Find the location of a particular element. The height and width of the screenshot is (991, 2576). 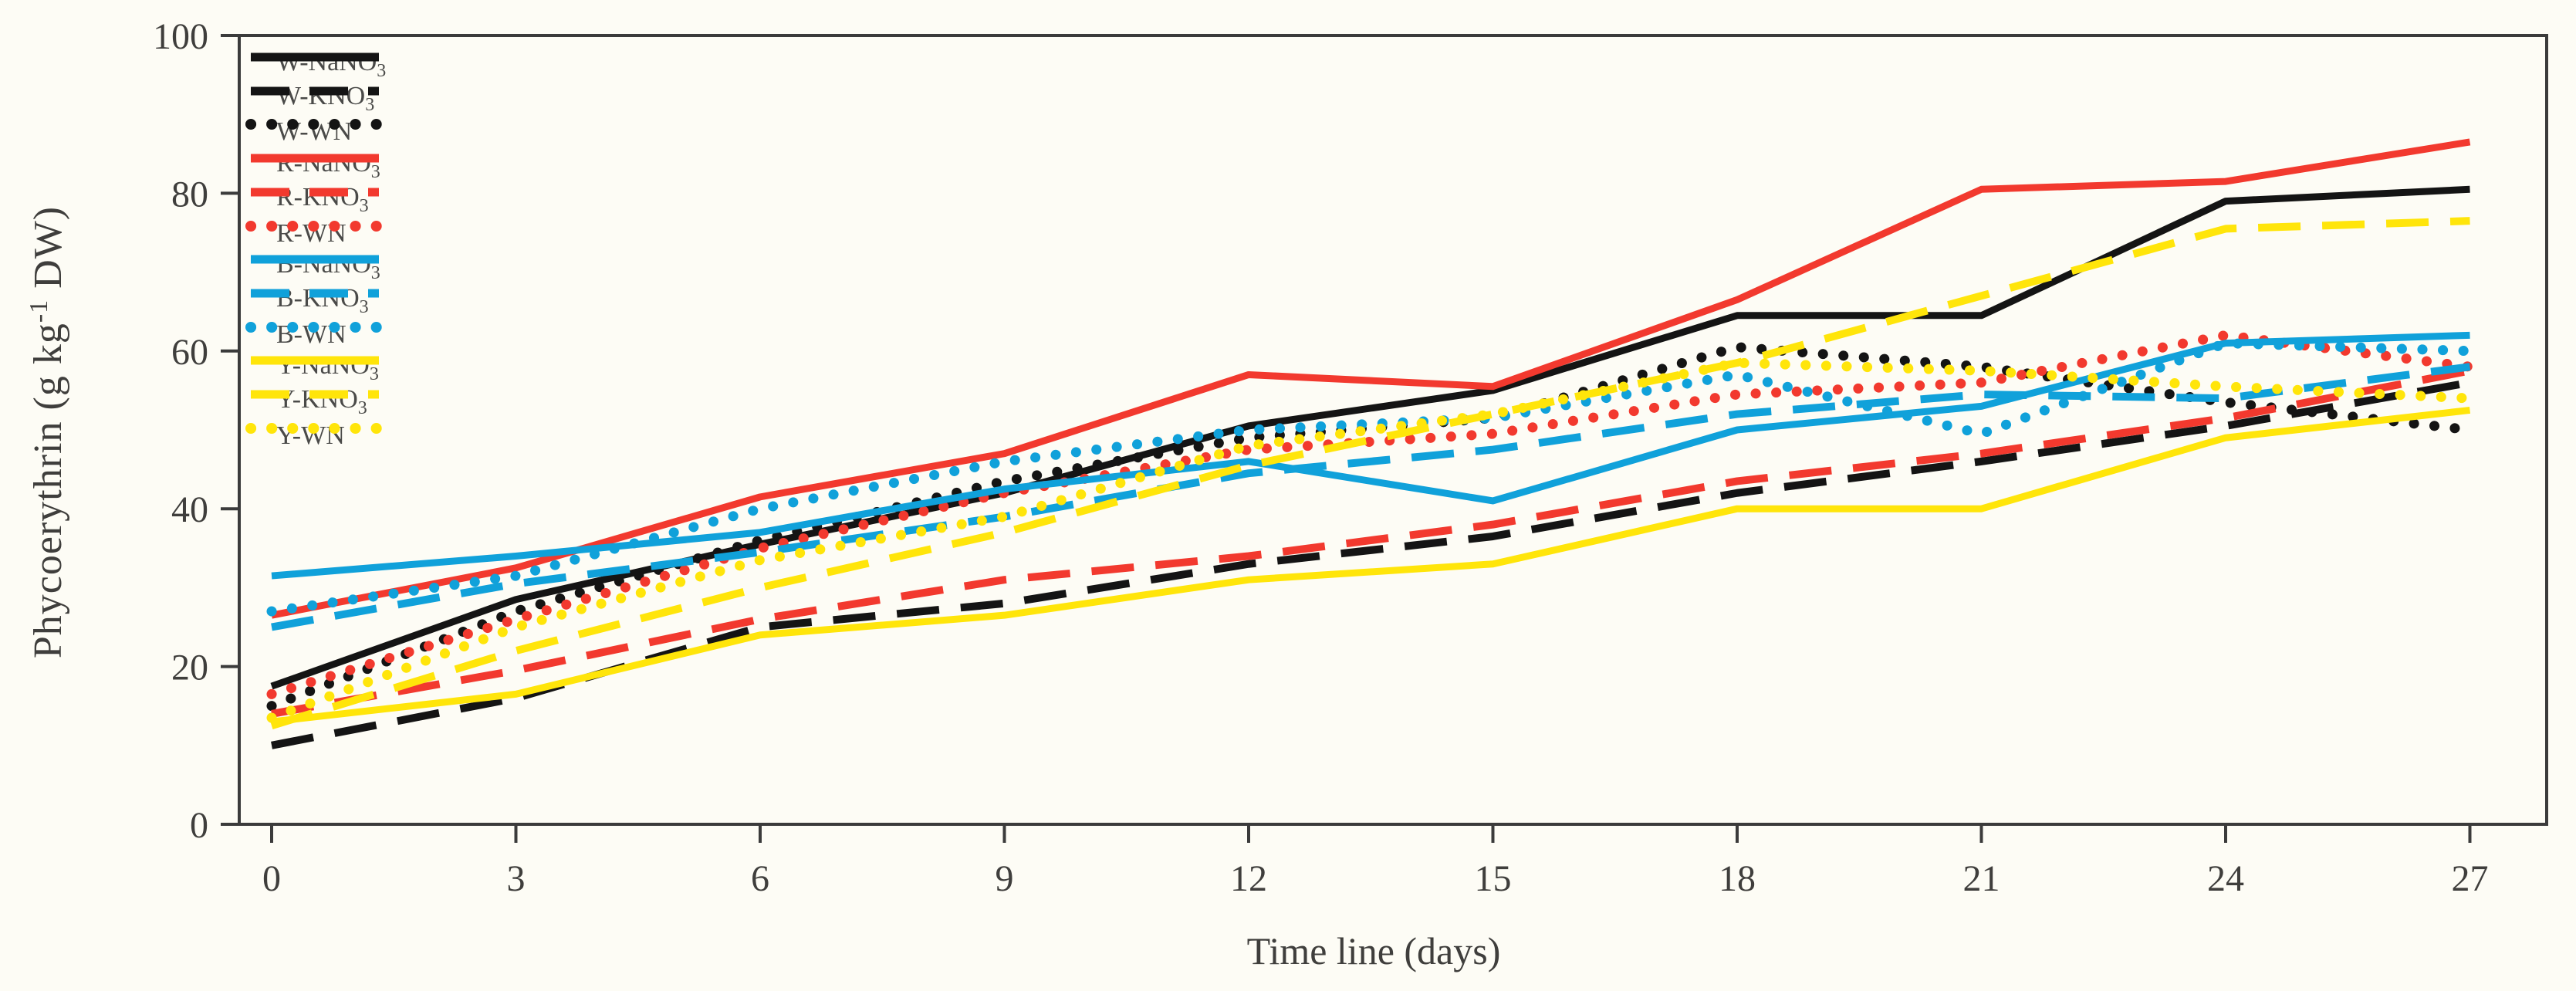

legend-item-W-NaNO3: W-NaNO3 is located at coordinates (316, 64).